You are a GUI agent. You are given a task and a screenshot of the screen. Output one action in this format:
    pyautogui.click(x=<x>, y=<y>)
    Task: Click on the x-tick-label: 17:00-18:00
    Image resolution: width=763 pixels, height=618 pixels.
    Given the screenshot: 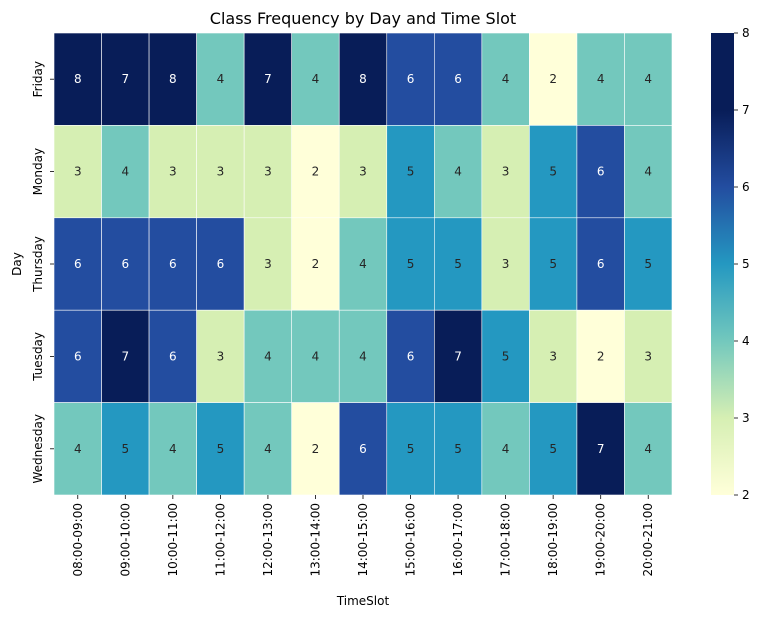 What is the action you would take?
    pyautogui.click(x=506, y=540)
    